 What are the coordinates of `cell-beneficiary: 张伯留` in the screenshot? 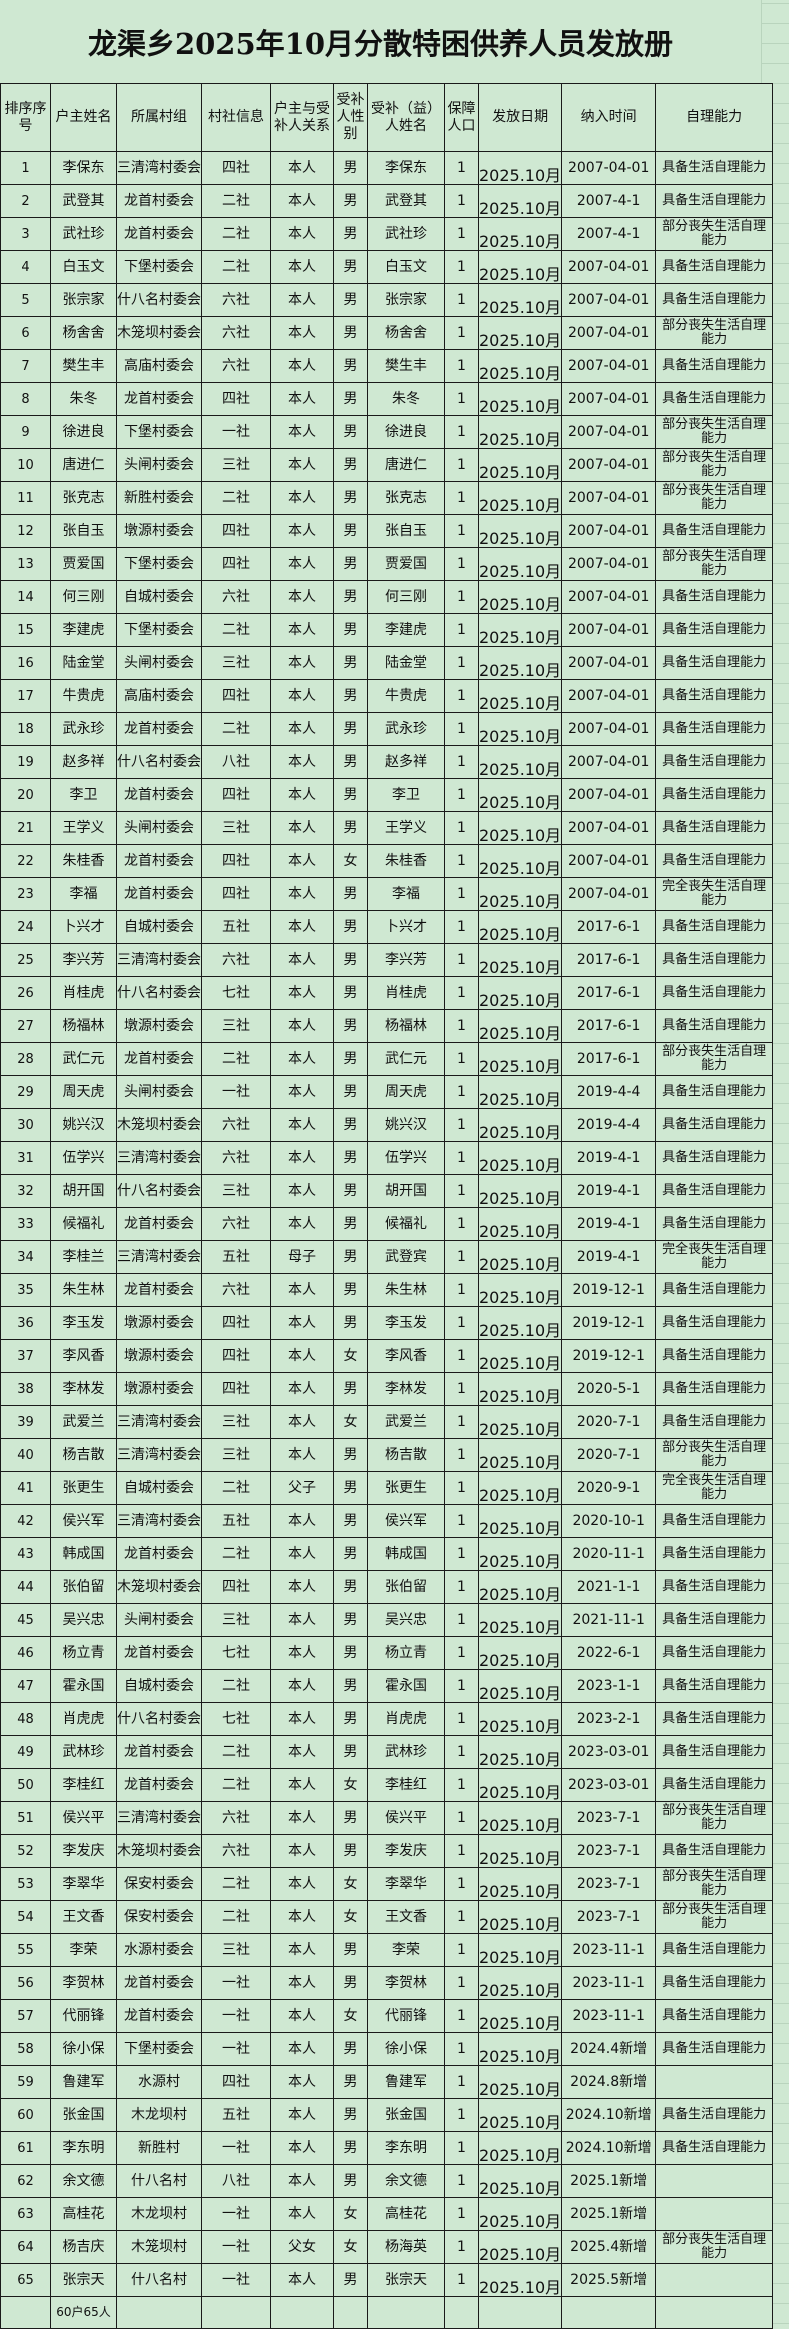 It's located at (406, 1587).